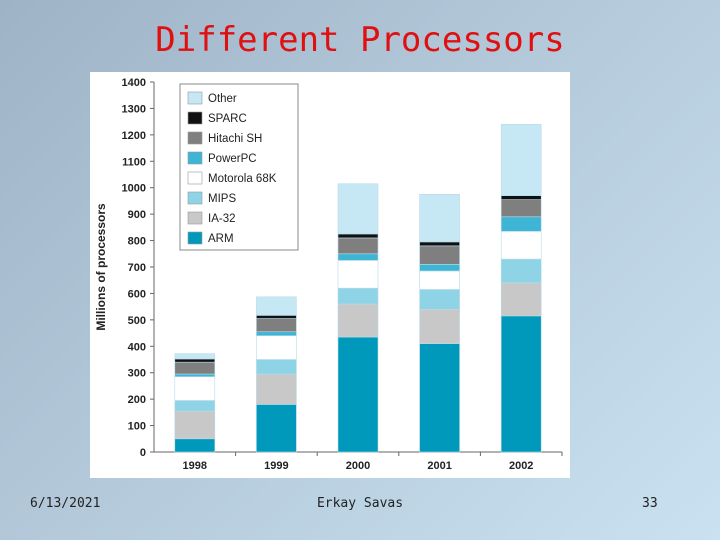 The width and height of the screenshot is (720, 540). Describe the element at coordinates (276, 325) in the screenshot. I see `bar-segment-hitachi-sh-1999` at that location.